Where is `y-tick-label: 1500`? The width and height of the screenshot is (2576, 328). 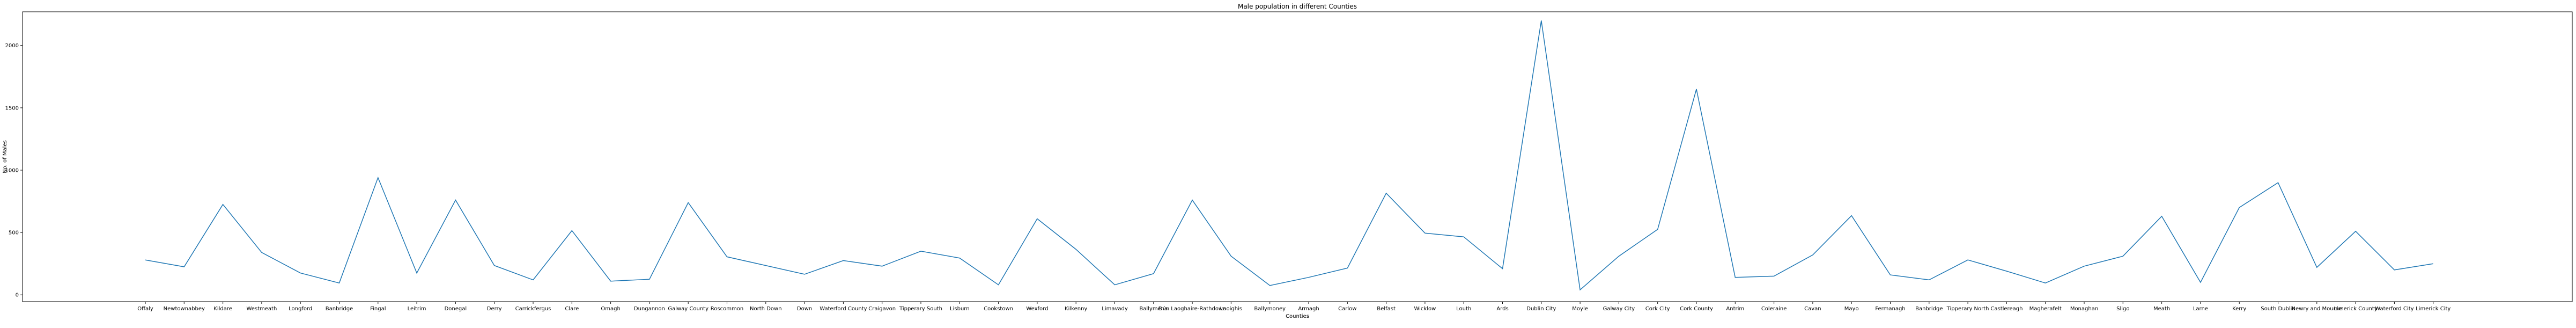
y-tick-label: 1500 is located at coordinates (12, 108).